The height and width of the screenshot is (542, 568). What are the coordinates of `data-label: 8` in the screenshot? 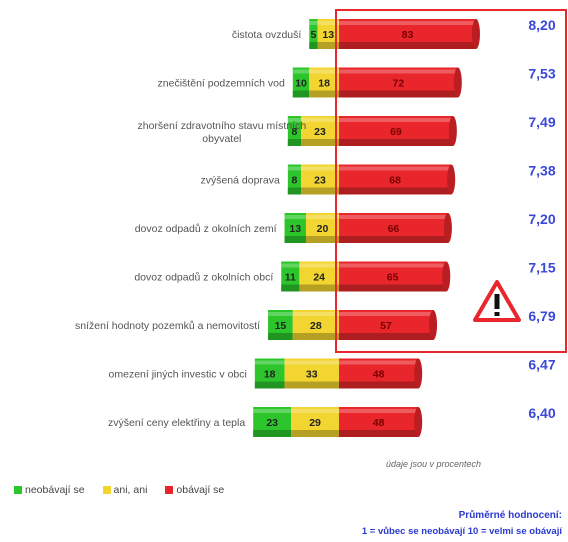 It's located at (295, 132).